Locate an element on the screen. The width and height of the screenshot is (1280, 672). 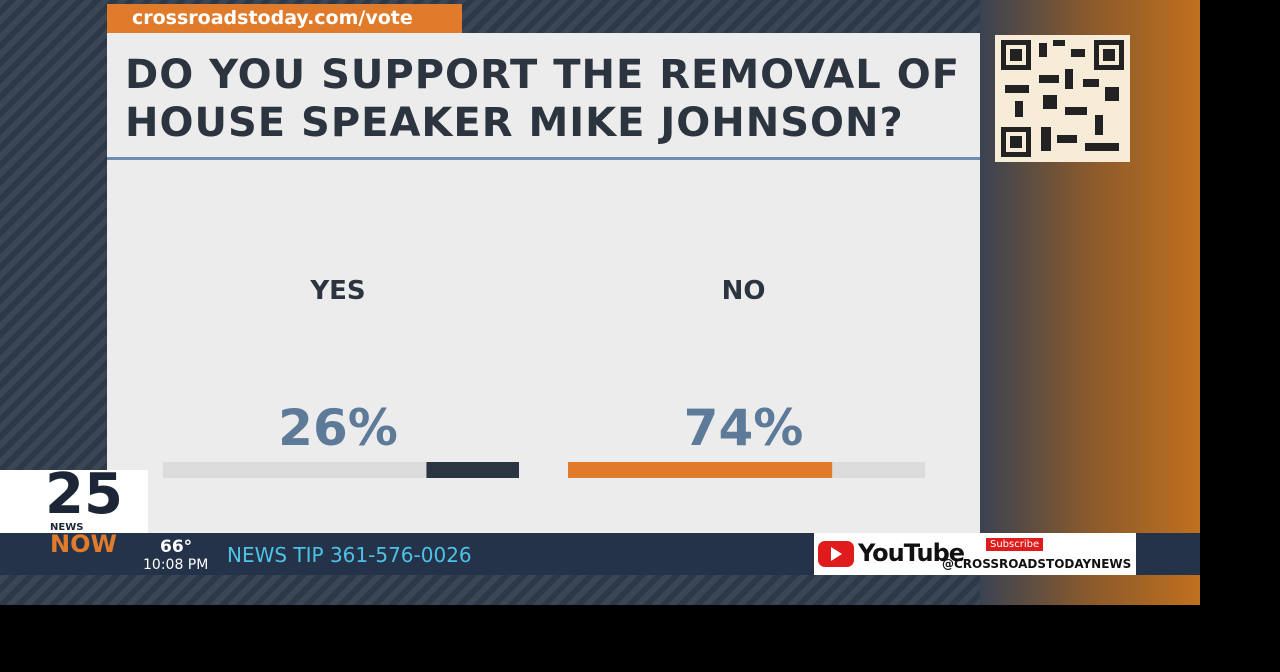
youtube-banner: YouTube Subscribe @CROSSROADSTODAYNEWS is located at coordinates (975, 554).